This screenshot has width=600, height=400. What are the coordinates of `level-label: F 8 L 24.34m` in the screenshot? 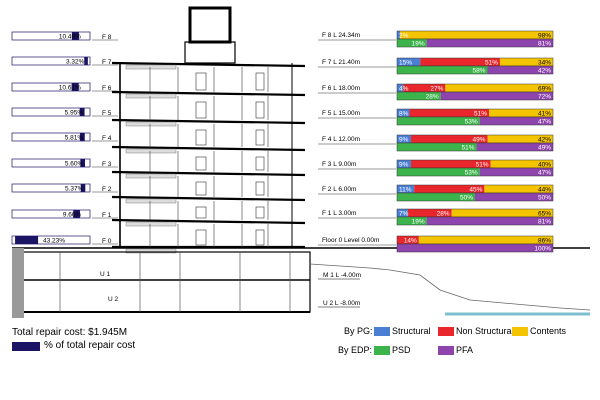 It's located at (341, 35).